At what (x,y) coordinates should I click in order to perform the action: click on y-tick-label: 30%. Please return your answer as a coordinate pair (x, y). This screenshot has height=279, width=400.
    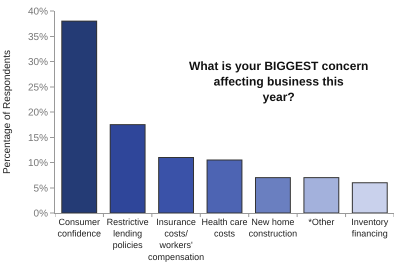
    Looking at the image, I should click on (38, 62).